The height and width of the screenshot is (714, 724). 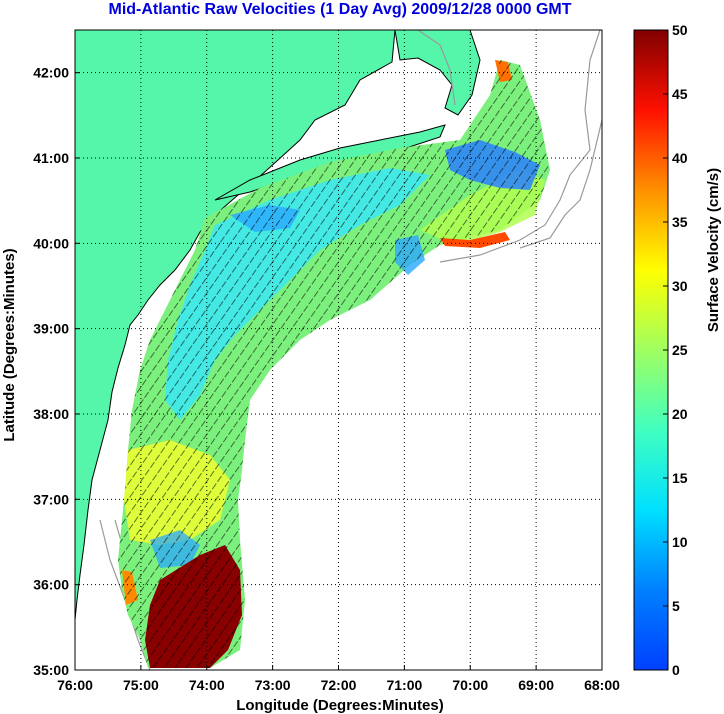 What do you see at coordinates (141, 685) in the screenshot?
I see `x-tick-label: 75:00` at bounding box center [141, 685].